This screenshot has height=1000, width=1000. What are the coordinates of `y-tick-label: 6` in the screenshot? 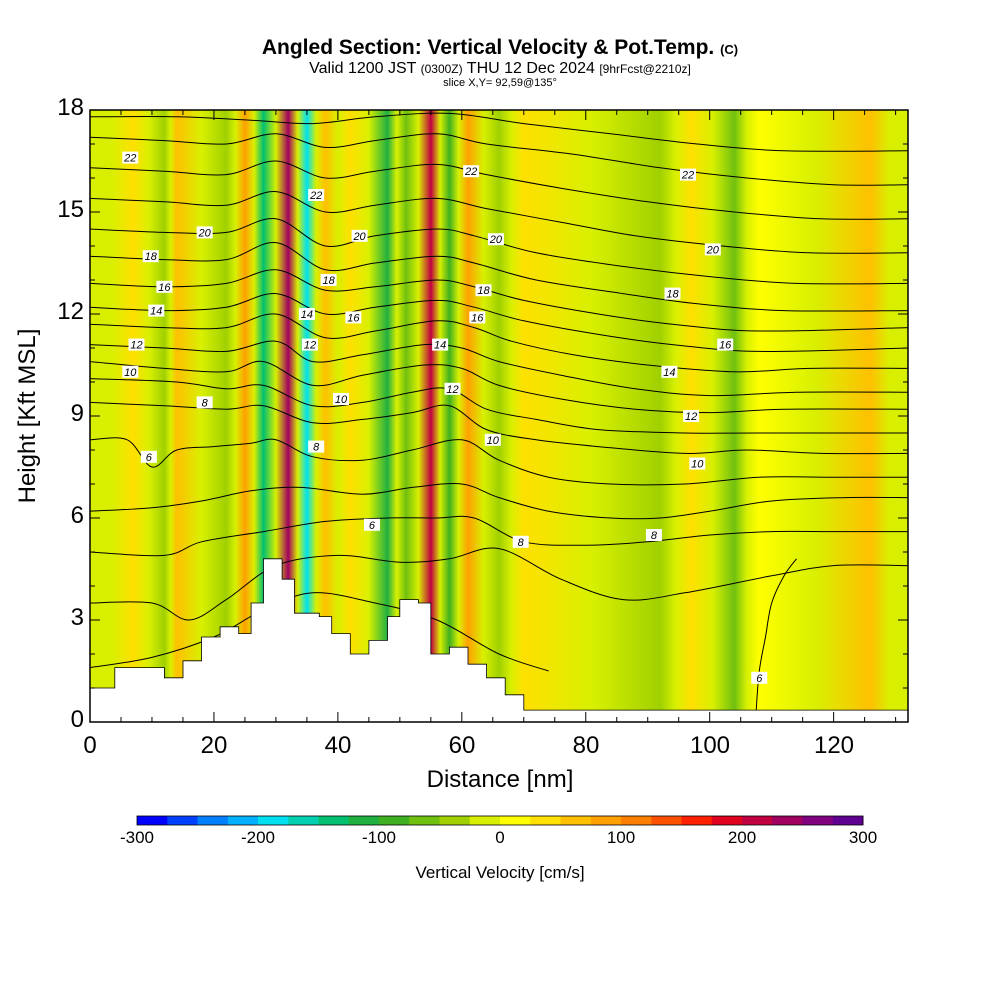 It's located at (77, 515).